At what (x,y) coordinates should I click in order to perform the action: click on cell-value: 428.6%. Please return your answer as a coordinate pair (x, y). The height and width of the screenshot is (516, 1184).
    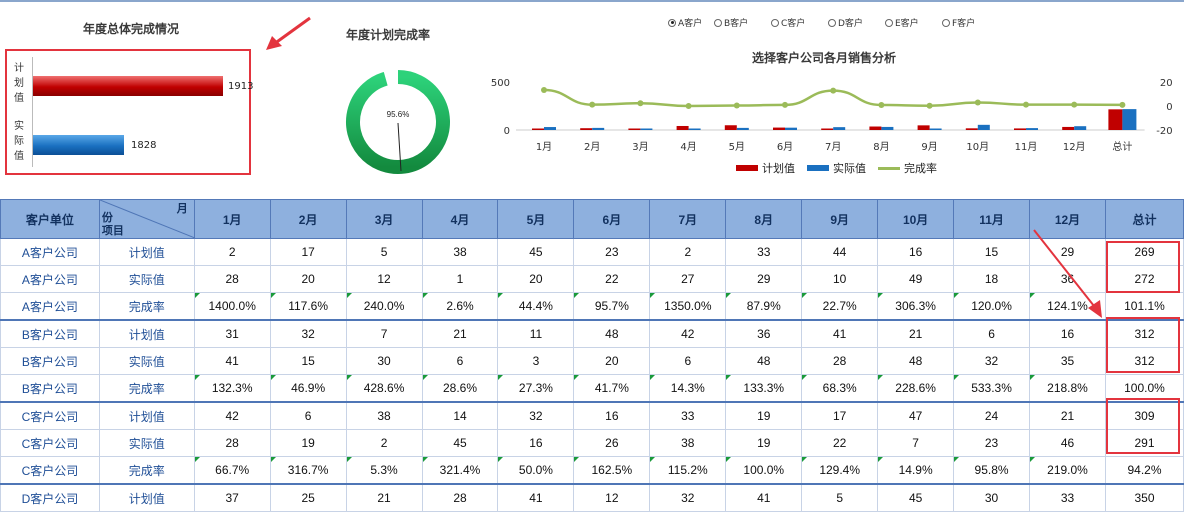
    Looking at the image, I should click on (384, 388).